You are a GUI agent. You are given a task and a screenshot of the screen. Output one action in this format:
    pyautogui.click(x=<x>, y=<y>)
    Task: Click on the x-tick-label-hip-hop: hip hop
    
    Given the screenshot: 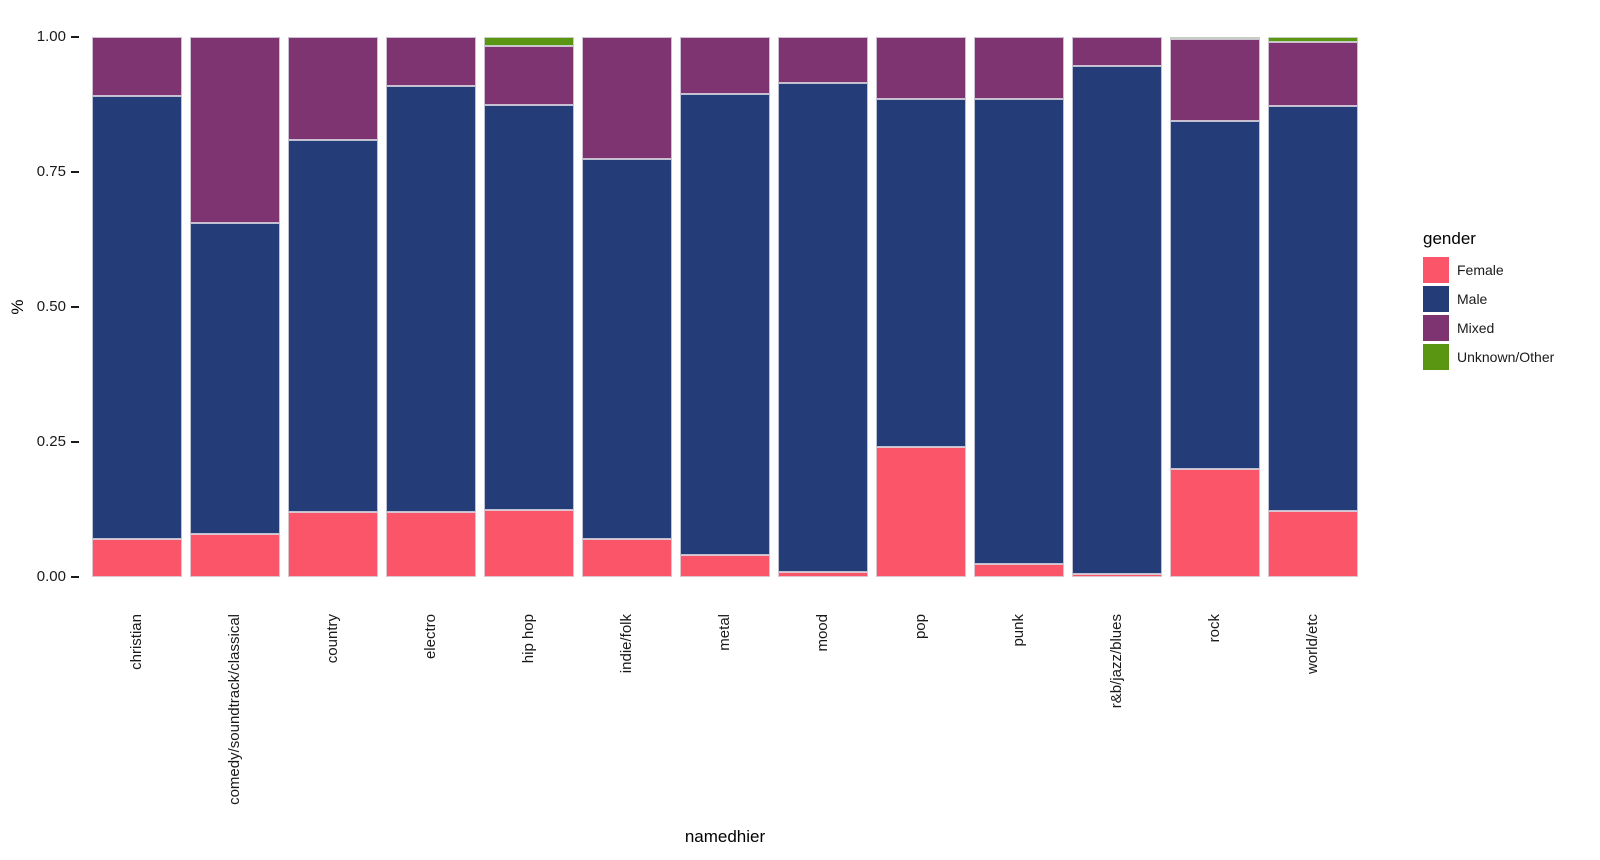 What is the action you would take?
    pyautogui.click(x=528, y=639)
    